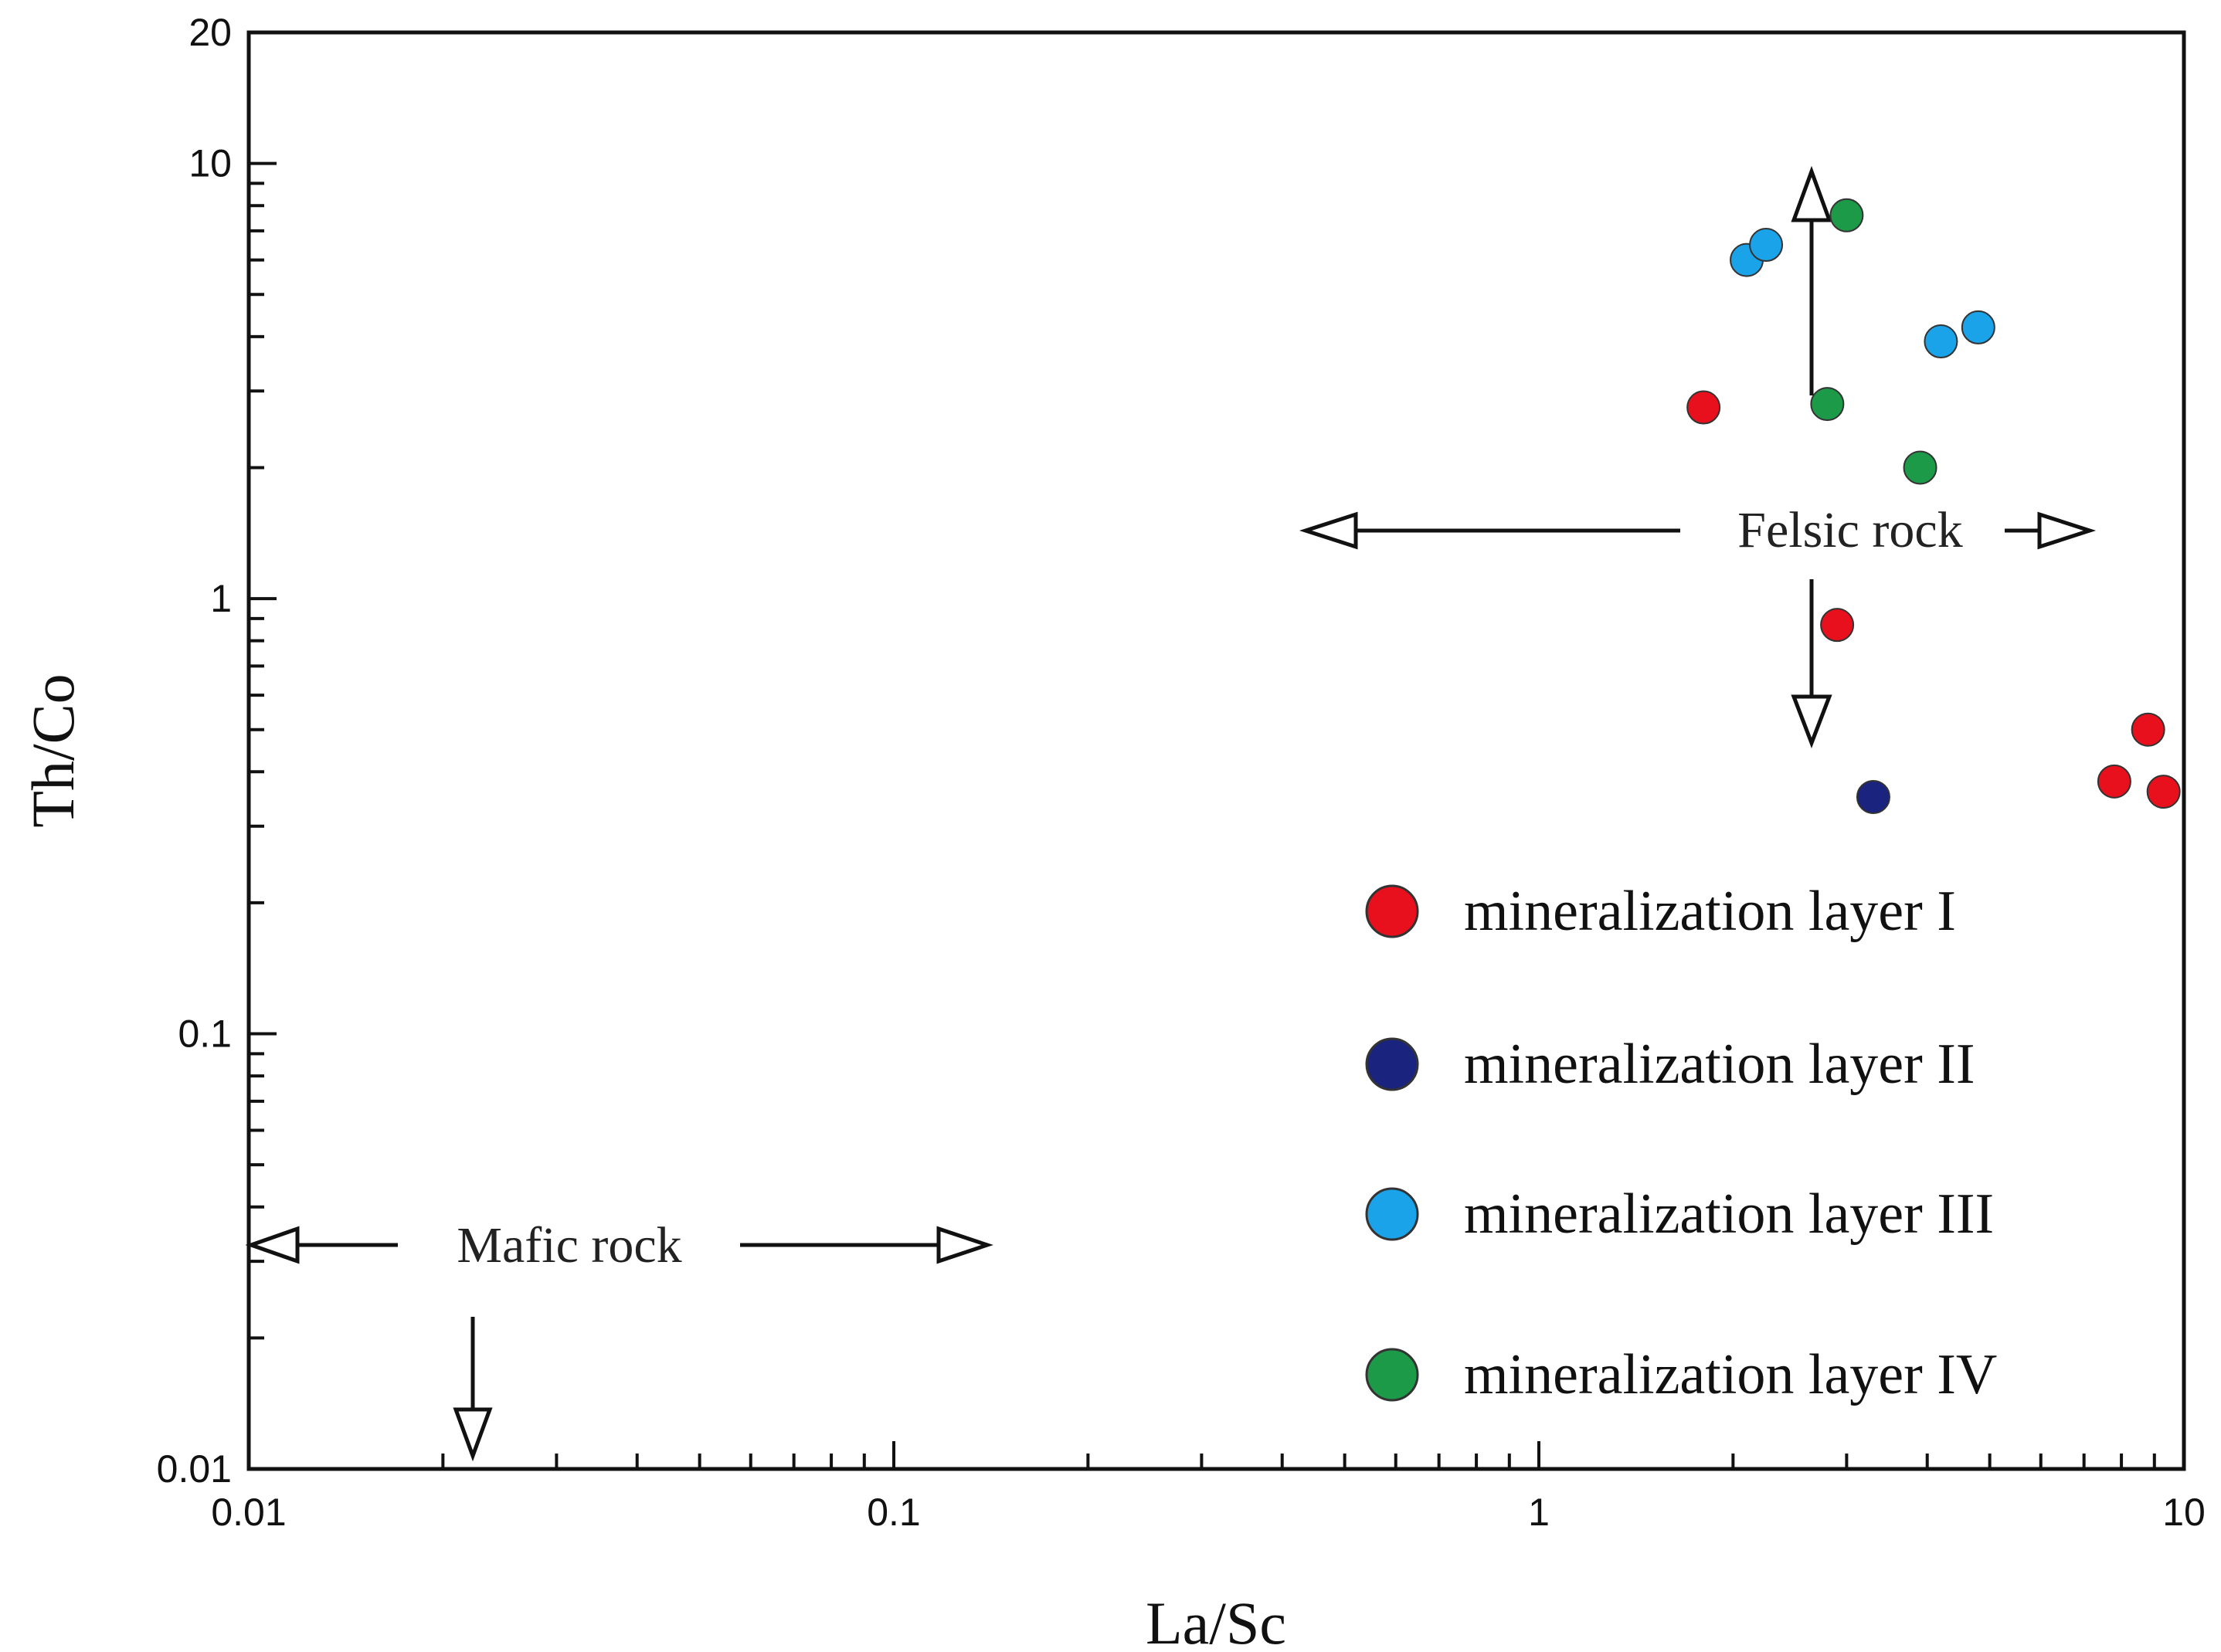  Describe the element at coordinates (53, 750) in the screenshot. I see `y-axis-title: Th/Co` at that location.